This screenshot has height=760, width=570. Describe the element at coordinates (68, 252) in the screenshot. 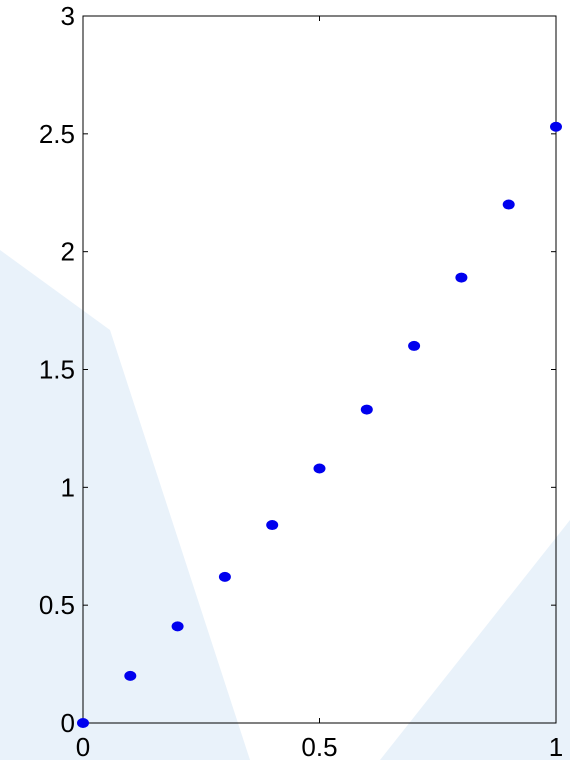

I see `y-tick-label: 2` at that location.